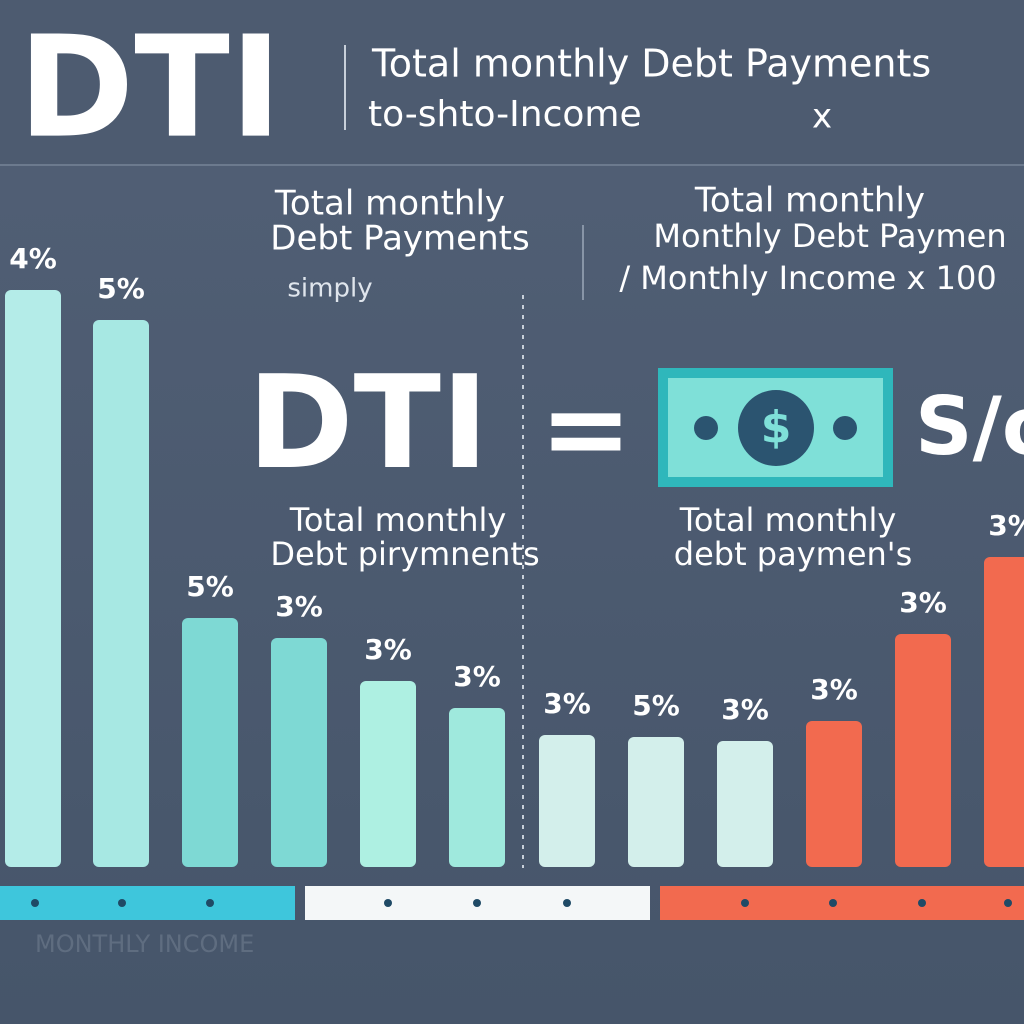 Image resolution: width=1024 pixels, height=1028 pixels. What do you see at coordinates (969, 426) in the screenshot?
I see `formula-tail: S/o` at bounding box center [969, 426].